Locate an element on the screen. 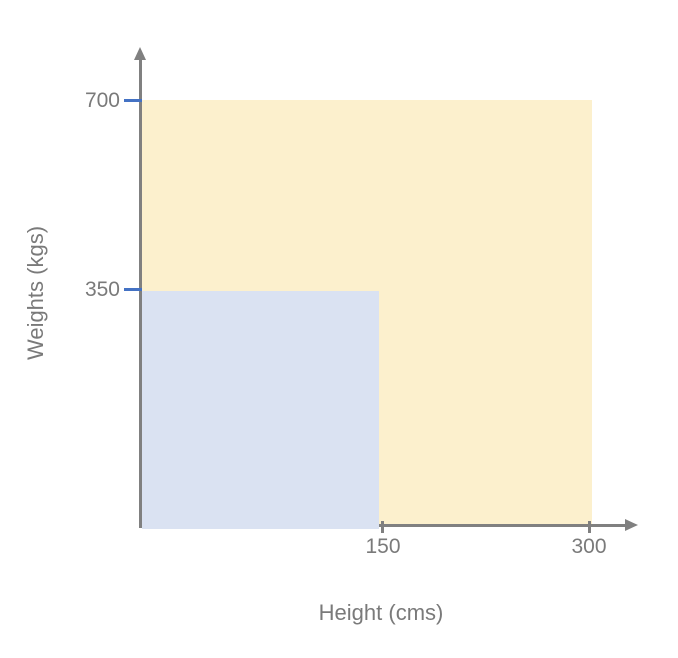  x-axis-title: Height (cms) is located at coordinates (381, 612).